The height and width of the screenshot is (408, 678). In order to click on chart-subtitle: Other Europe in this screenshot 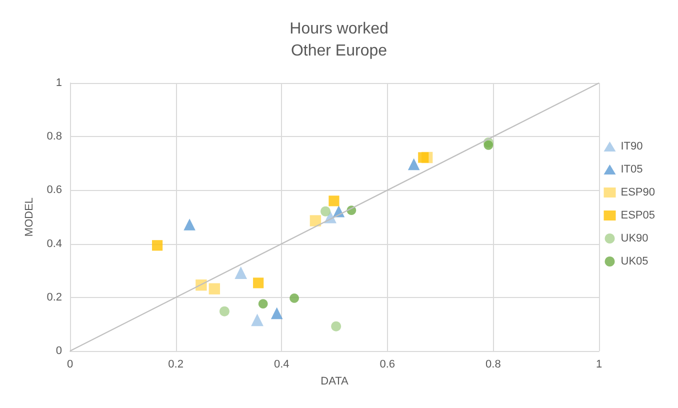, I will do `click(339, 51)`.